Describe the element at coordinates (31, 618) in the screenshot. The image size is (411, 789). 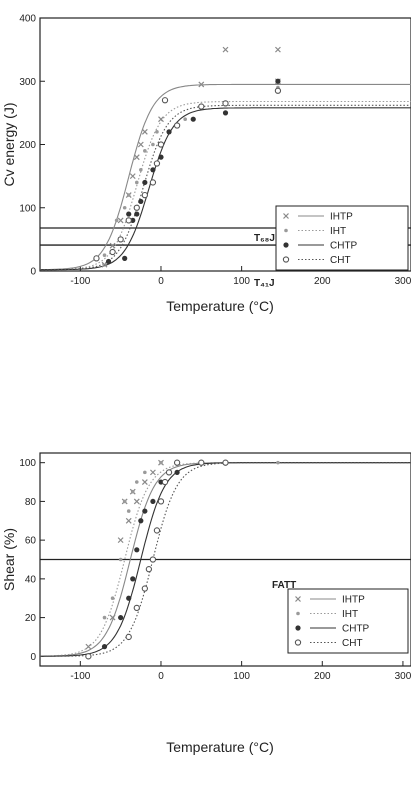
I see `y-tick-label: 20` at that location.